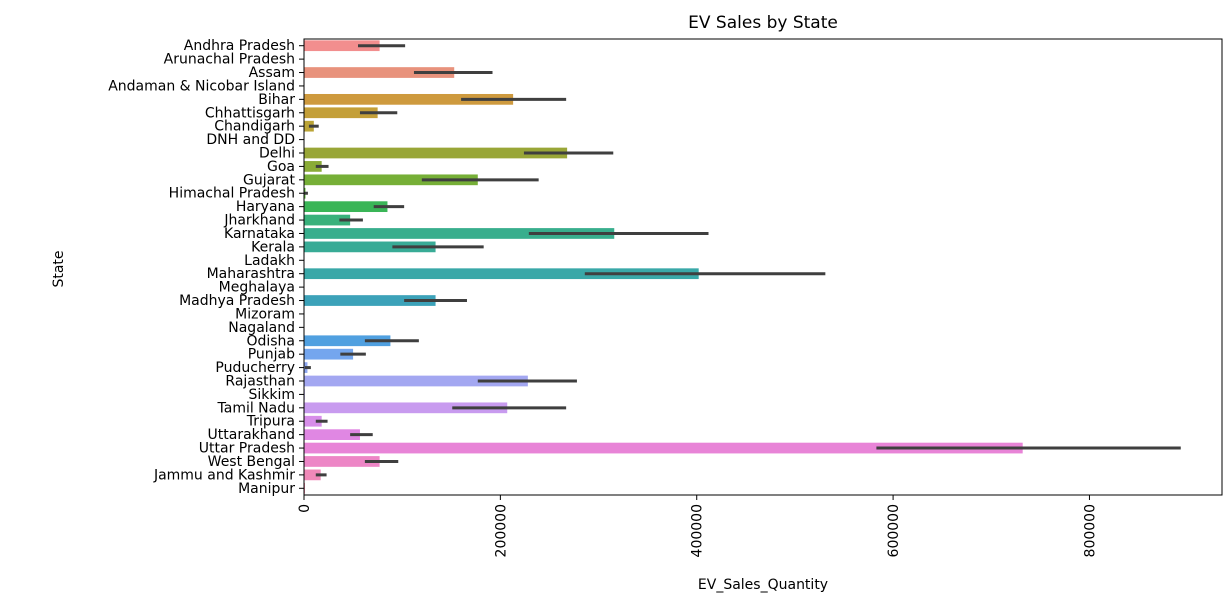 The image size is (1232, 597). What do you see at coordinates (259, 221) in the screenshot?
I see `y-tick-label-jharkhand: Jharkhand` at bounding box center [259, 221].